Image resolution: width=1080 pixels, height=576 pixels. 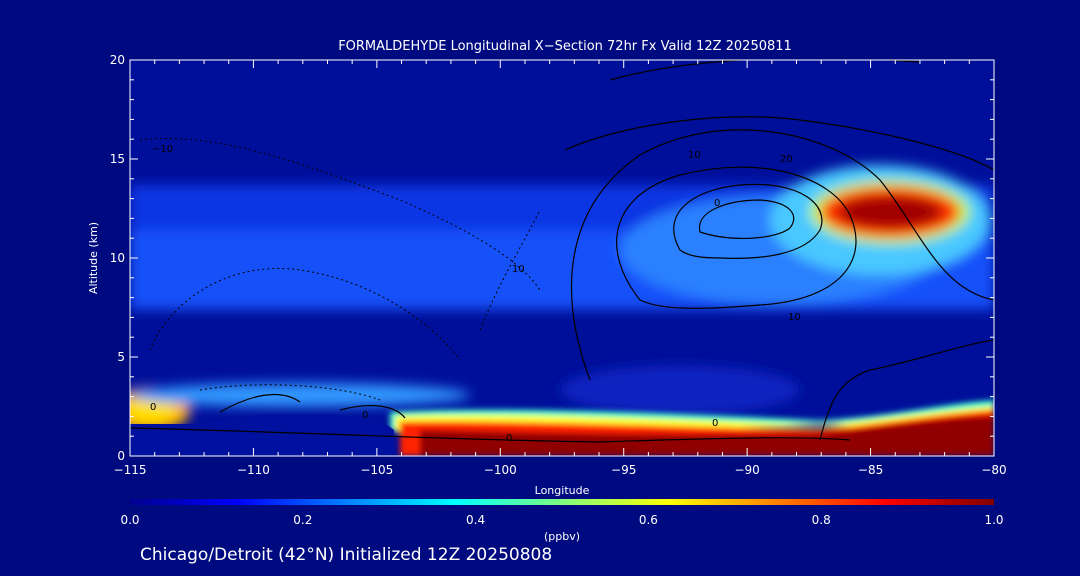 What do you see at coordinates (993, 520) in the screenshot?
I see `colorbar-tick-label: 1.0` at bounding box center [993, 520].